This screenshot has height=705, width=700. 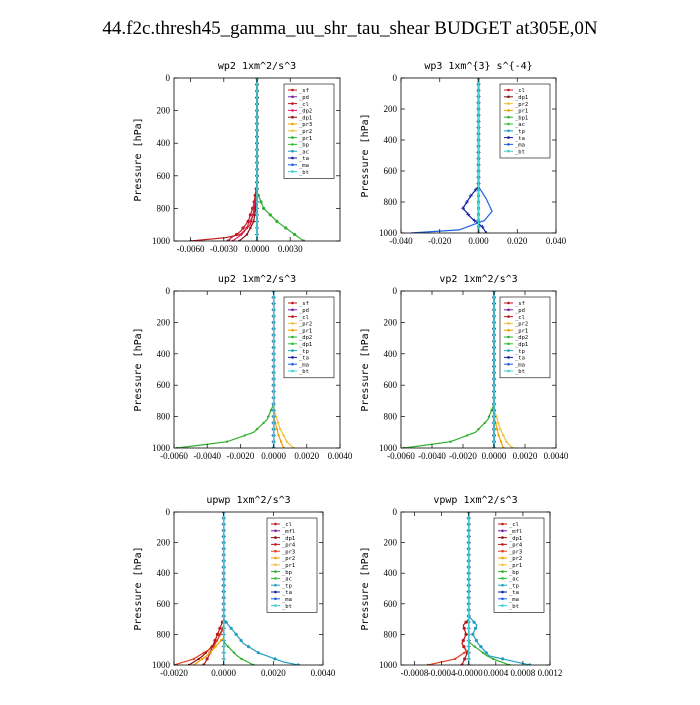 I want to click on legend: _cl_dp1_pr2_pr1_bp1_ac_tp_ta_ma_bt, so click(x=525, y=121).